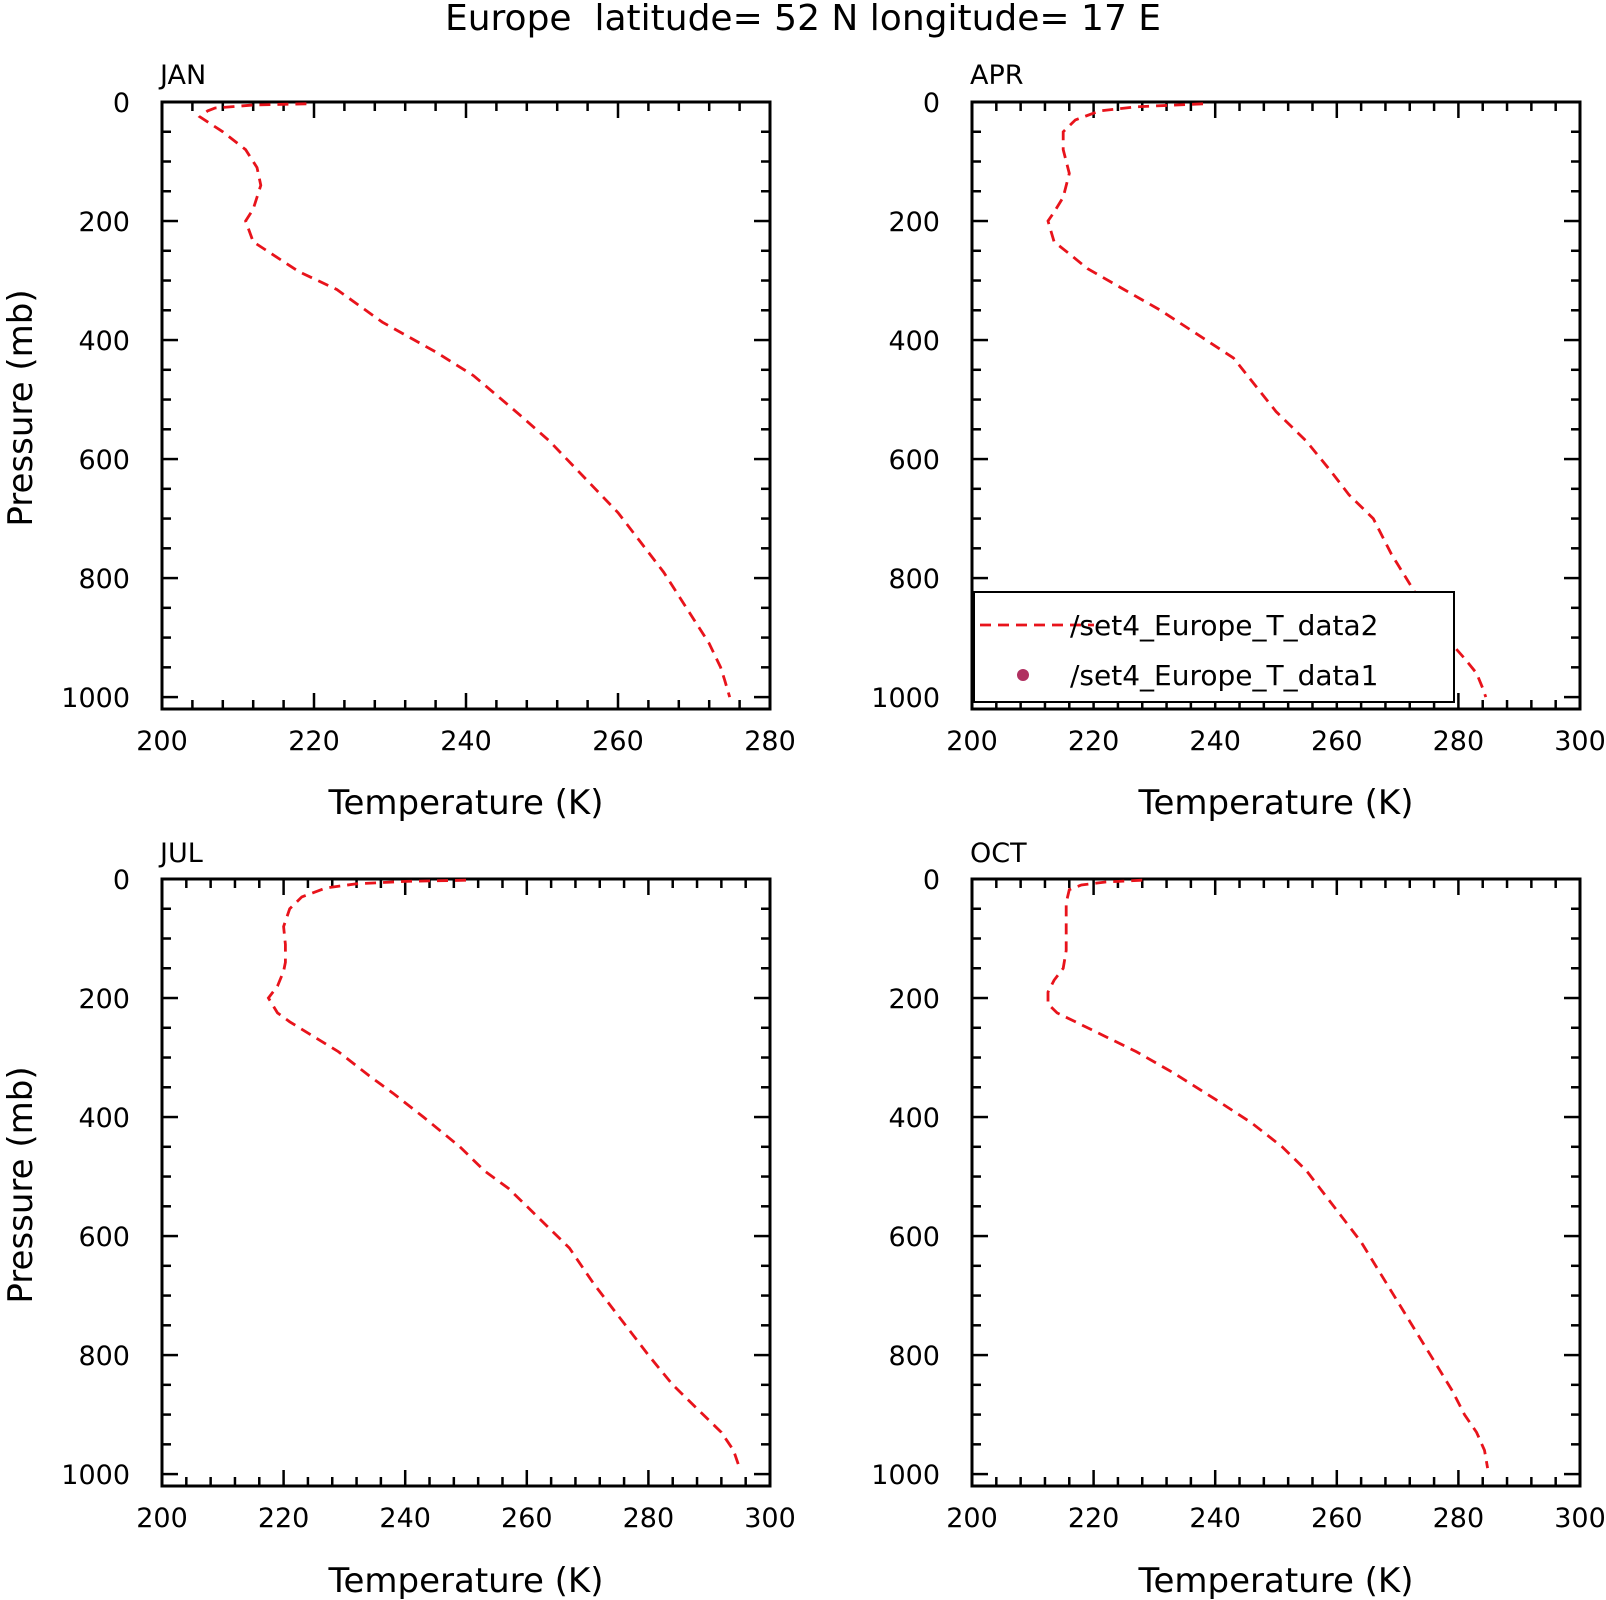  I want to click on legend-label: /set4_Europe_T_data2, so click(1224, 625).